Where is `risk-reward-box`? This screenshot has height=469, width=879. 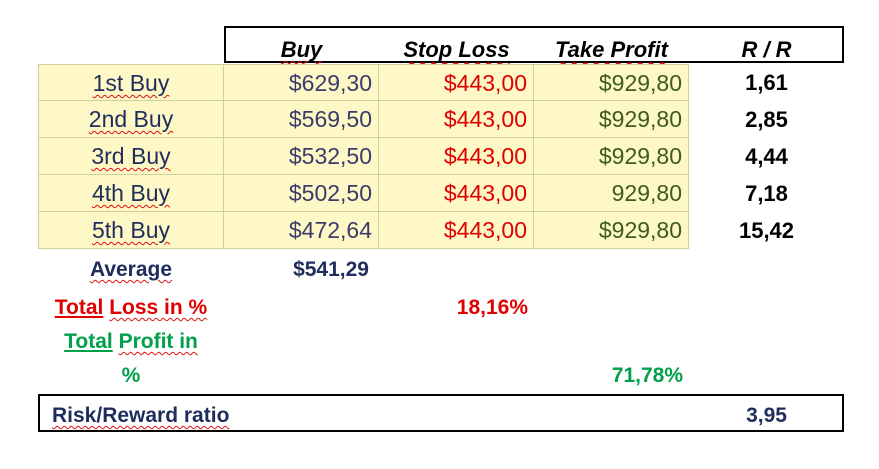
risk-reward-box is located at coordinates (441, 413).